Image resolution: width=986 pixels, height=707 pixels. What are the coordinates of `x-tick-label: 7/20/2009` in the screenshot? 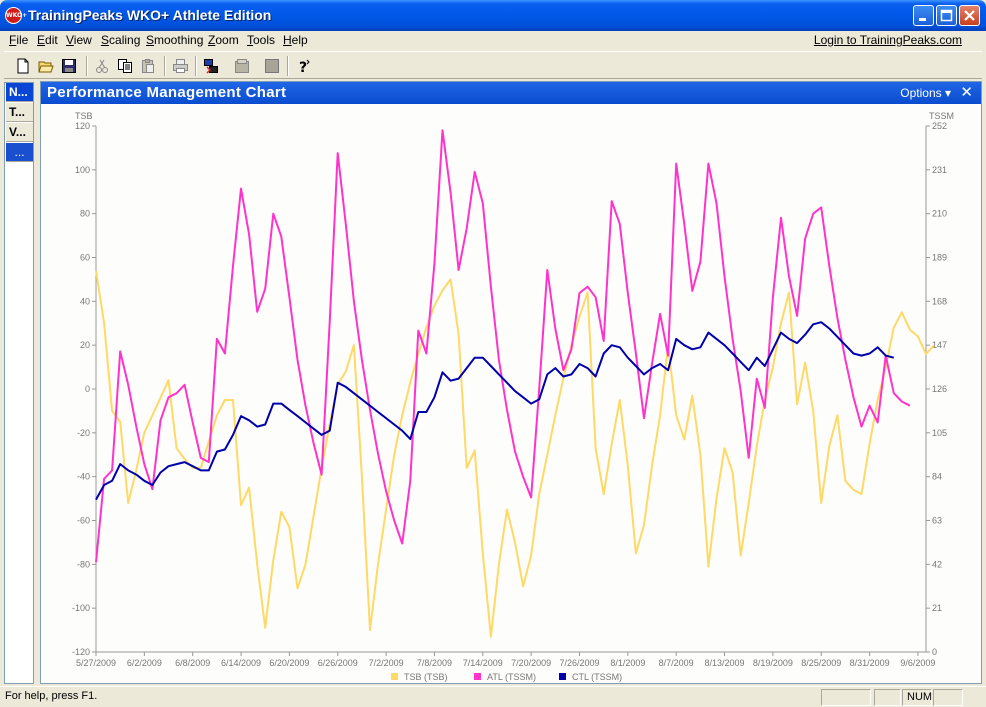 It's located at (531, 663).